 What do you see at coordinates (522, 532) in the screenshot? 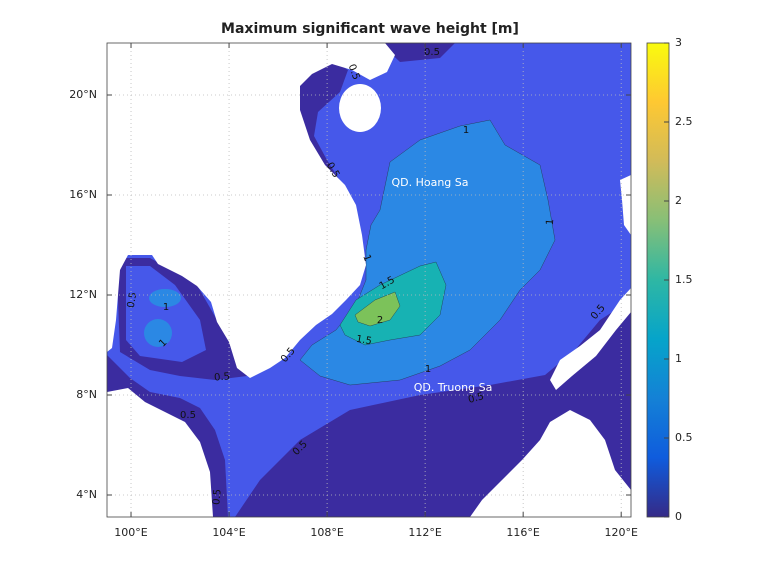
I see `x-tick-label: 116°E` at bounding box center [522, 532].